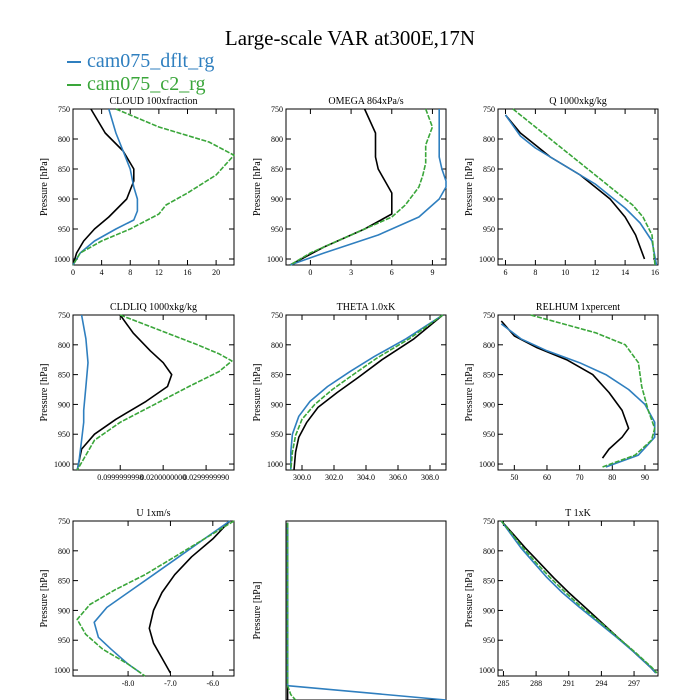  I want to click on panel-ylabel-9: Pressure [hPa], so click(469, 598).